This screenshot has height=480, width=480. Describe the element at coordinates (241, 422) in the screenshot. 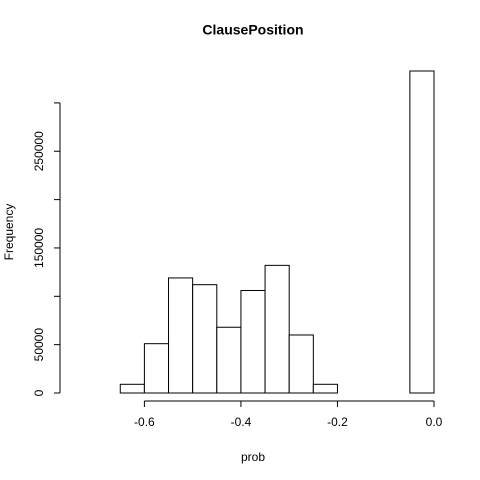

I see `x-tick-label: -0.4` at that location.